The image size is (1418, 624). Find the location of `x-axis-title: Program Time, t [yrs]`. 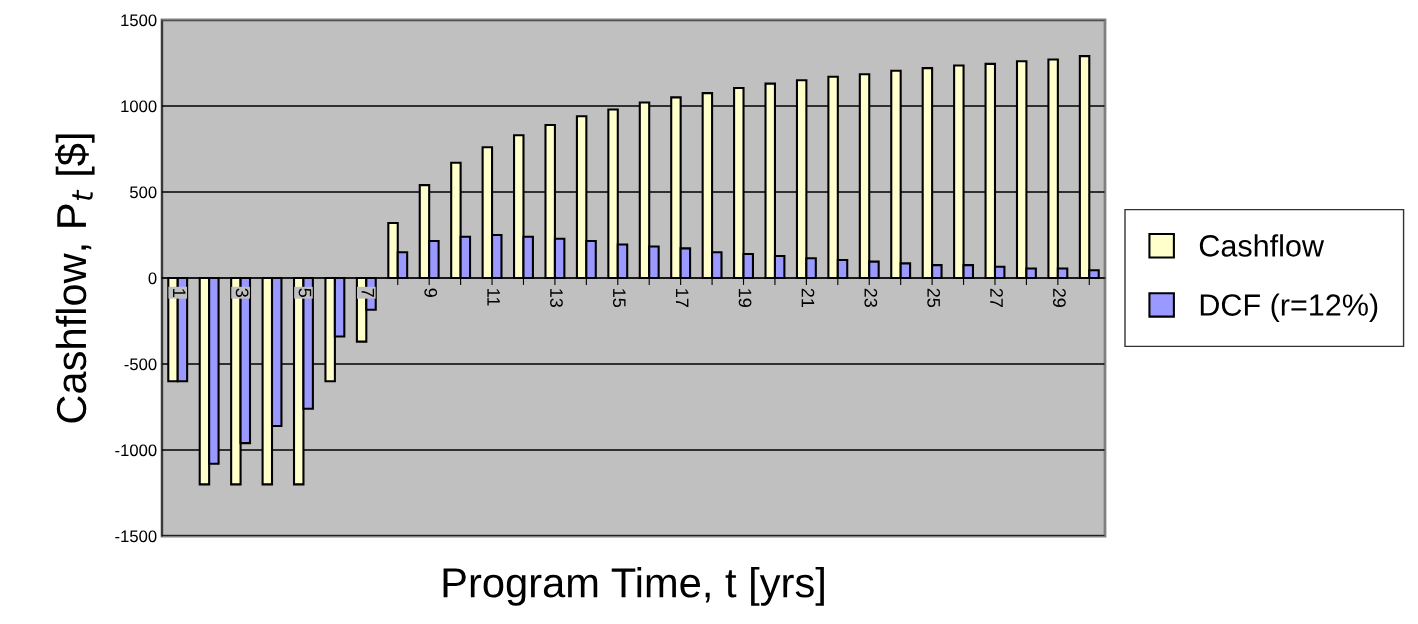

x-axis-title: Program Time, t [yrs] is located at coordinates (633, 586).